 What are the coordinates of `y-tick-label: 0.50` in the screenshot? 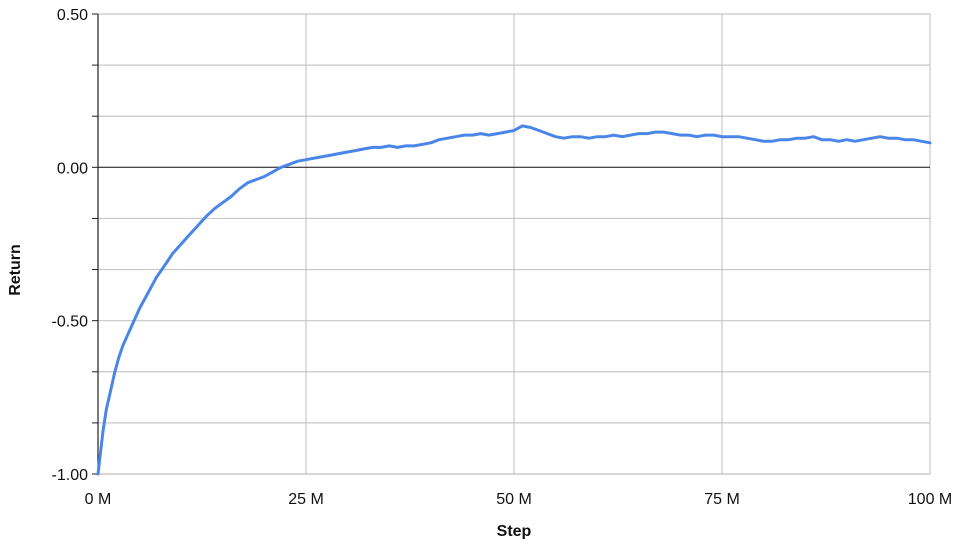 It's located at (72, 15).